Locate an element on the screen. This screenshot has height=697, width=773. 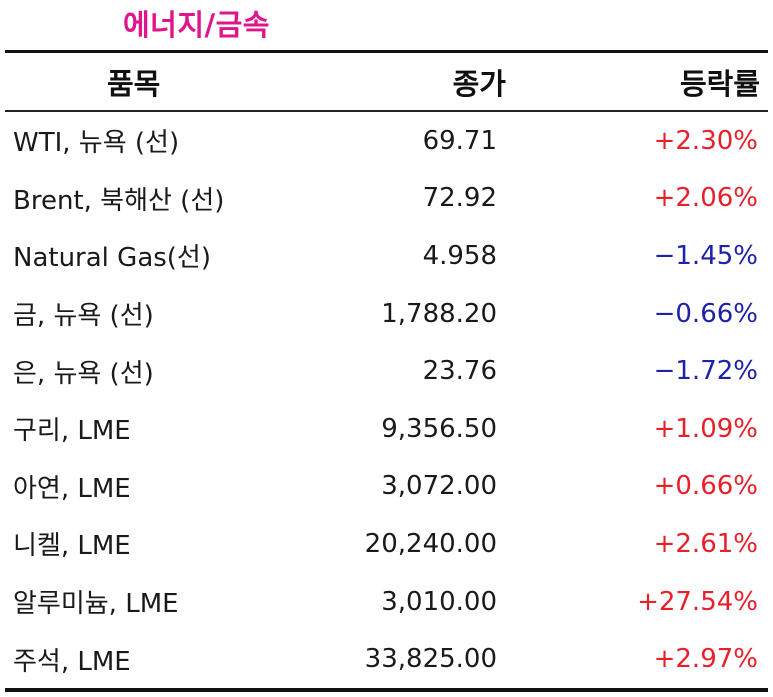
header-change: 등락률 is located at coordinates (719, 83).